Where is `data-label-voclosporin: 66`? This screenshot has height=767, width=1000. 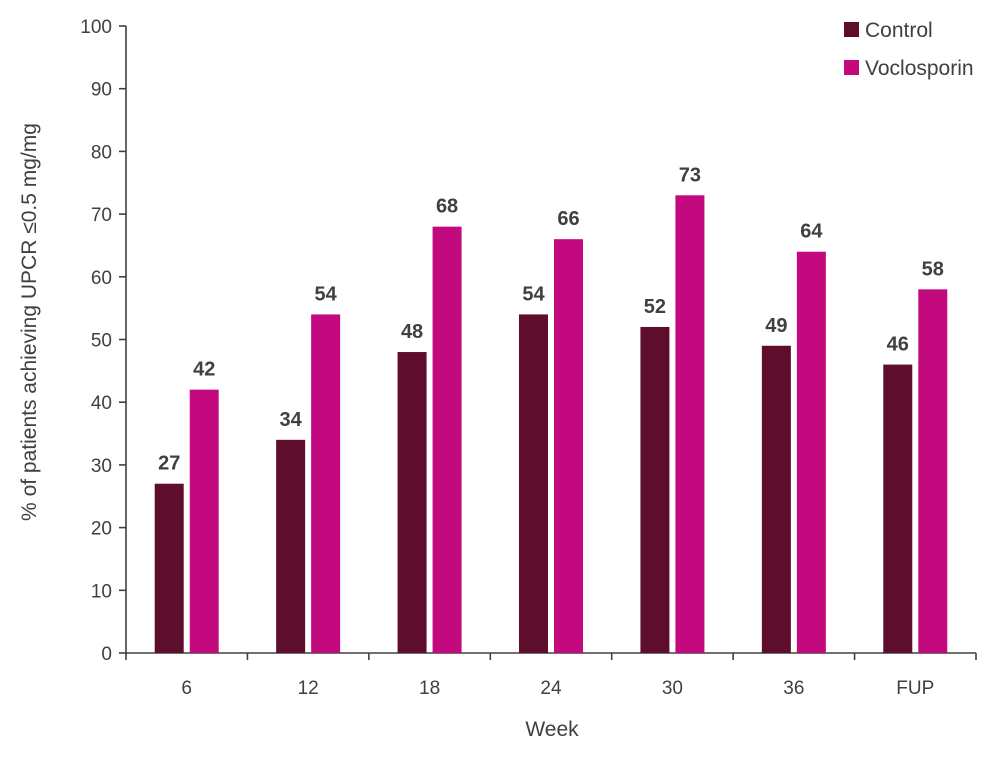 data-label-voclosporin: 66 is located at coordinates (568, 219).